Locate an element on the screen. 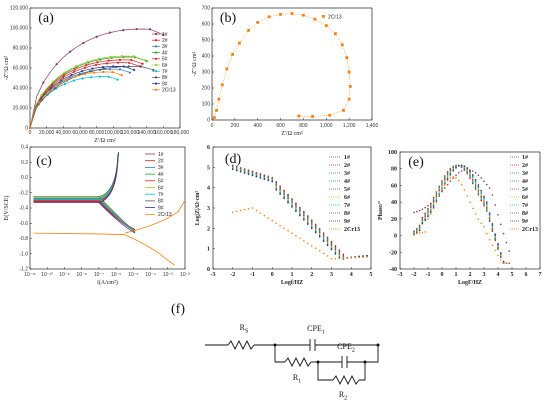 The image size is (550, 402). cpe1-label: CPE1 is located at coordinates (316, 330).